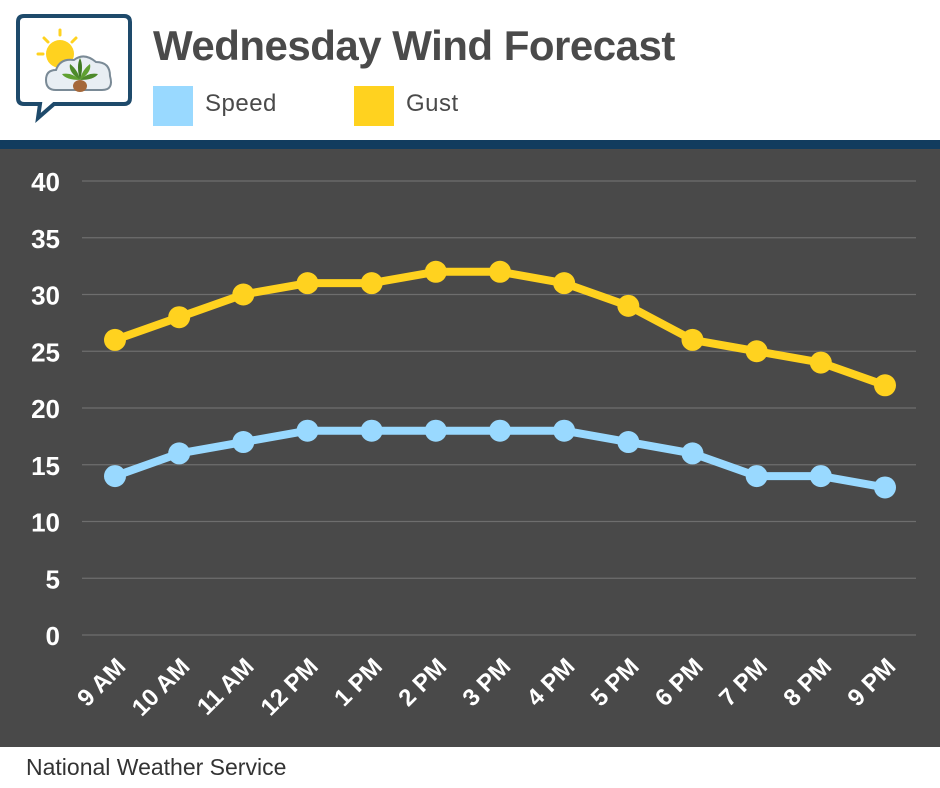  I want to click on x-tick-label-7-pm: 7 PM, so click(743, 682).